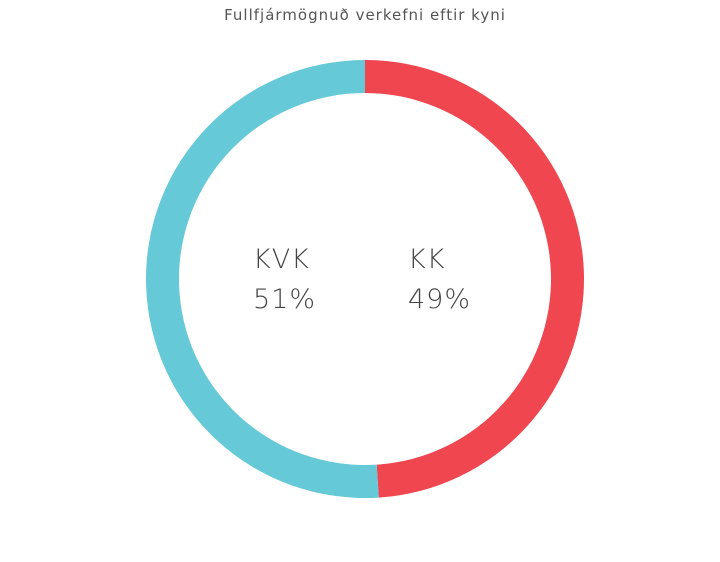 The width and height of the screenshot is (720, 562). I want to click on slice-label: KVK, so click(281, 259).